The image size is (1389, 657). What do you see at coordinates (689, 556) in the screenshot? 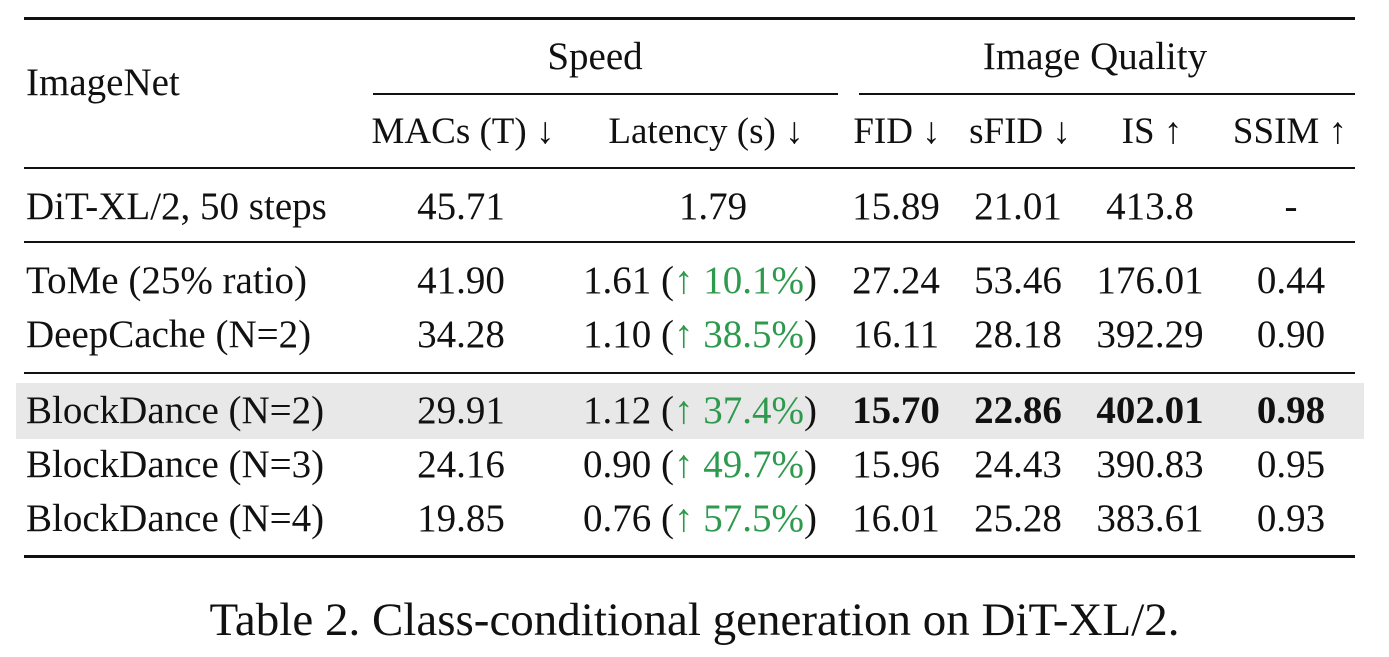
I see `table-bottom-rule` at bounding box center [689, 556].